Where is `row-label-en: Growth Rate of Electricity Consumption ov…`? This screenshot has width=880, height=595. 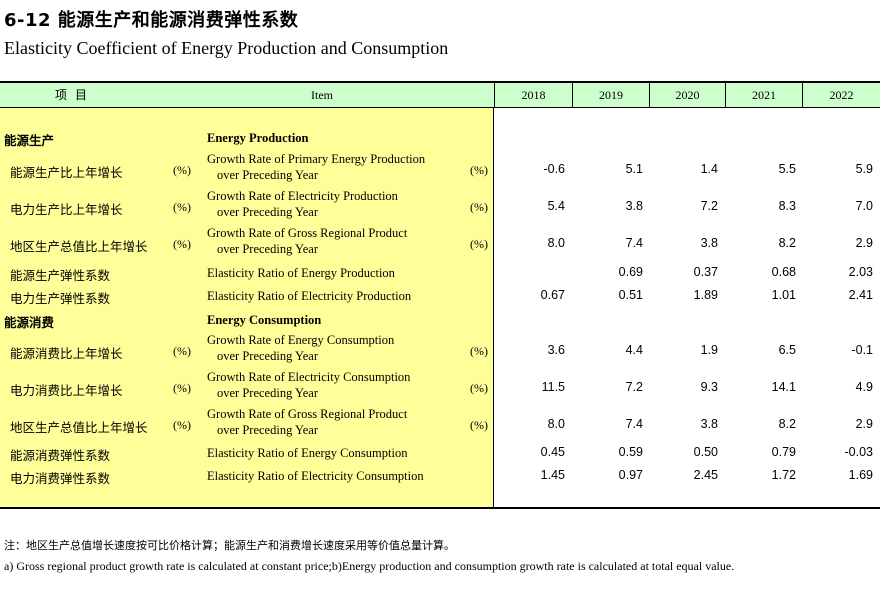
row-label-en: Growth Rate of Electricity Consumption ov… is located at coordinates (308, 385).